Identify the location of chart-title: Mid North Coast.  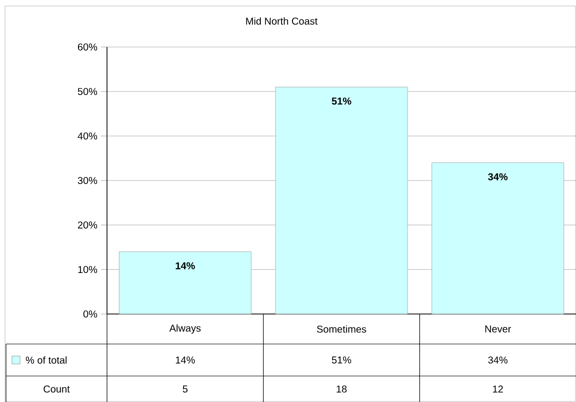
(282, 21).